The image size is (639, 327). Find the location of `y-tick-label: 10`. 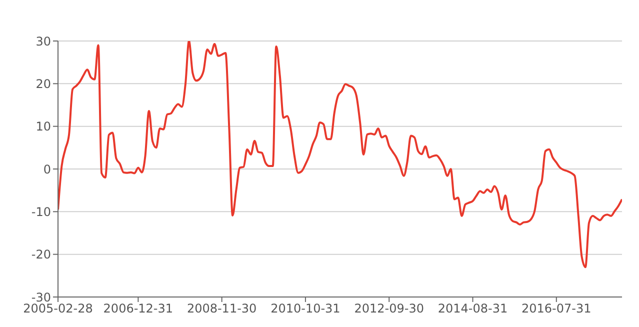

y-tick-label: 10 is located at coordinates (43, 127).